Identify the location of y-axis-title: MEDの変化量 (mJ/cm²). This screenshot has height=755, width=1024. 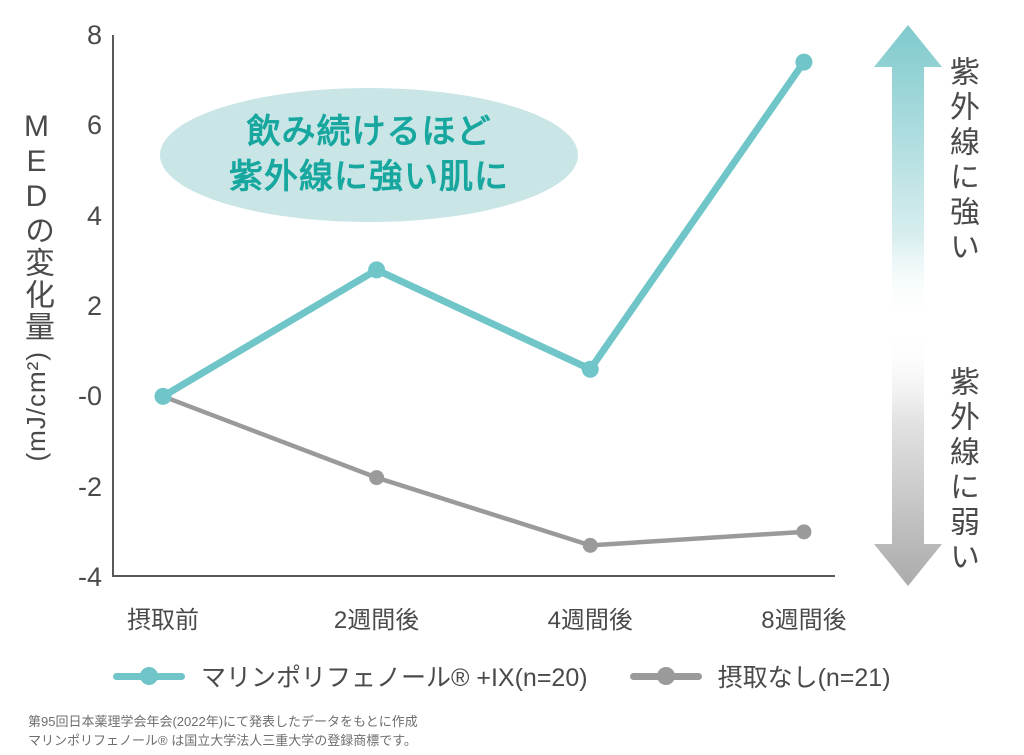
(36, 286).